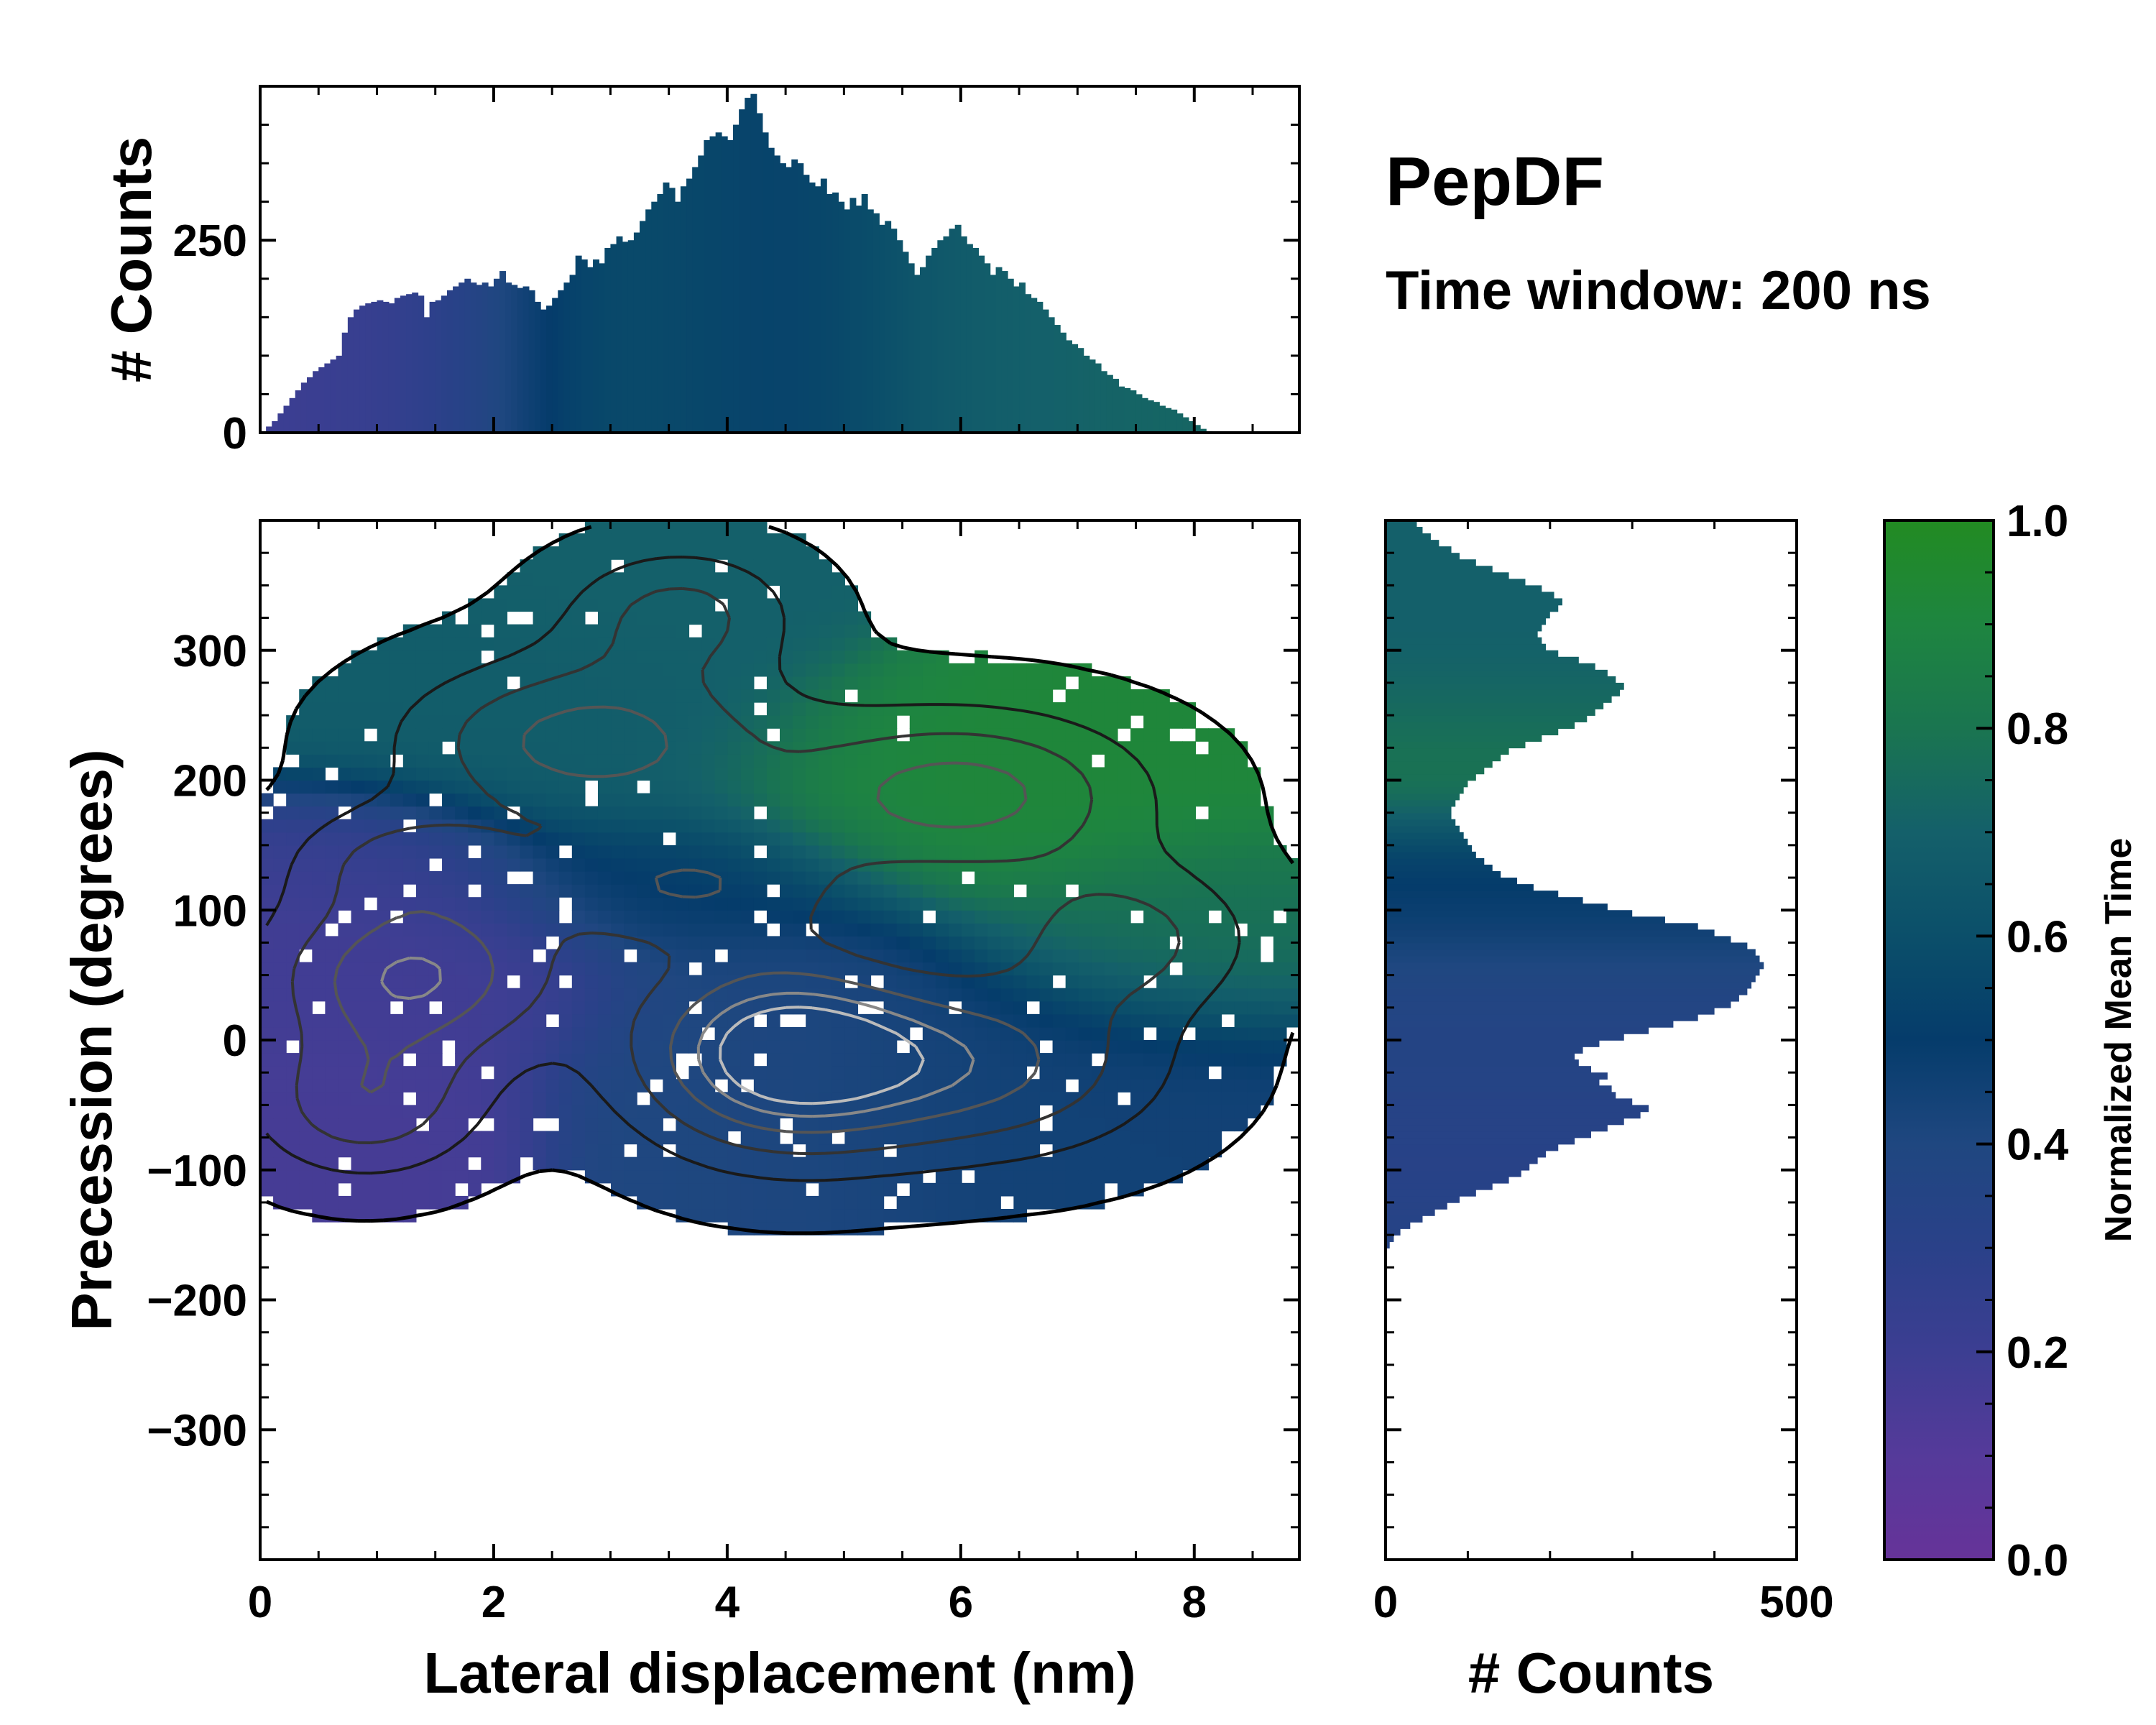  Describe the element at coordinates (1658, 290) in the screenshot. I see `subtitle: Time window: 200 ns` at that location.